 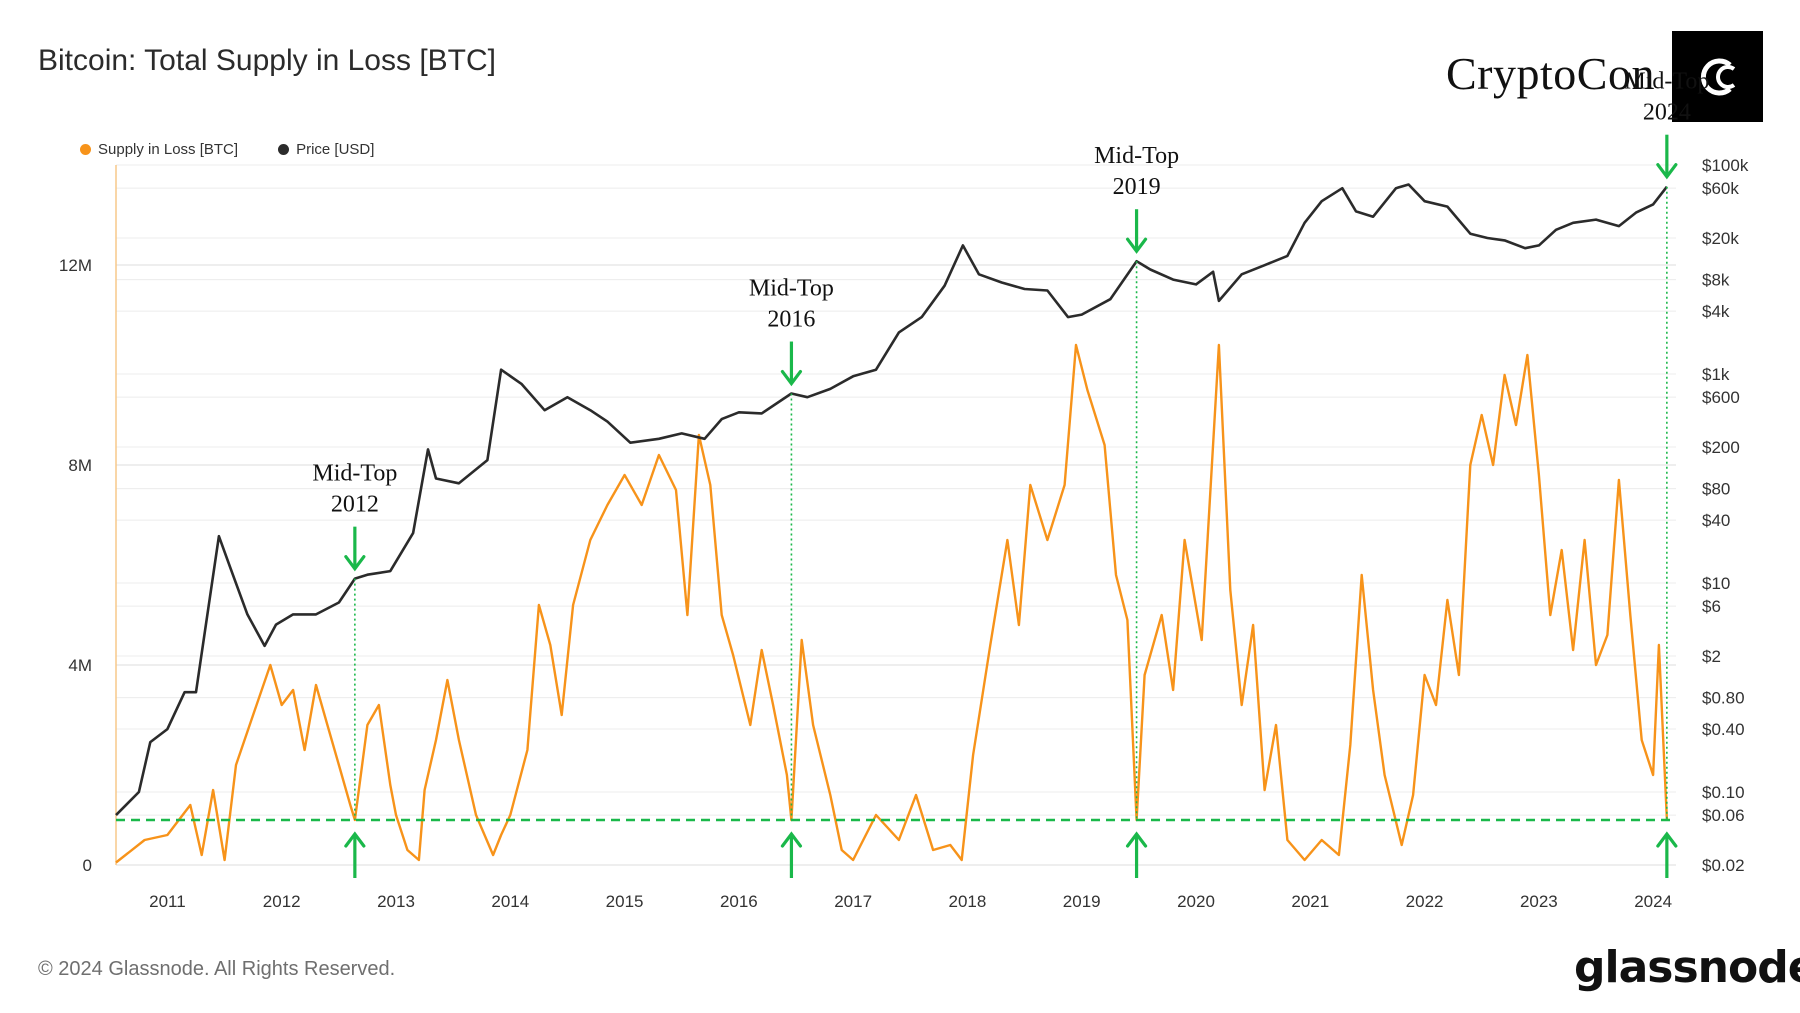 What do you see at coordinates (510, 901) in the screenshot?
I see `x-tick-label: 2014` at bounding box center [510, 901].